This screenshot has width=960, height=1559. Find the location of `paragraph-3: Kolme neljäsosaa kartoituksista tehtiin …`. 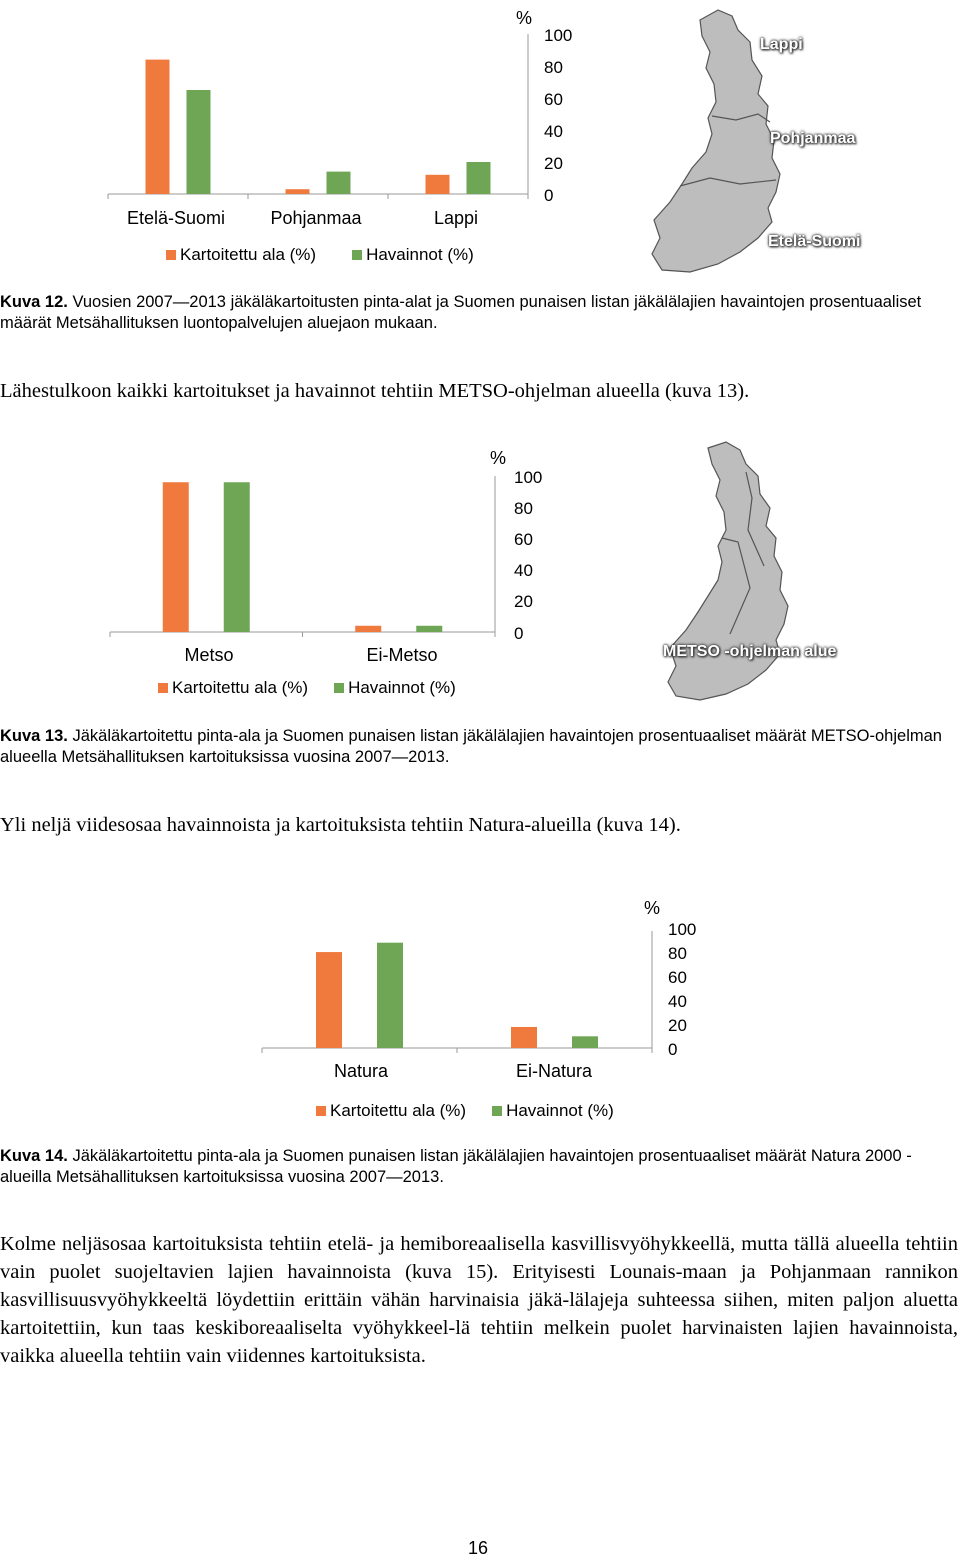

paragraph-3: Kolme neljäsosaa kartoituksista tehtiin … is located at coordinates (479, 1300).